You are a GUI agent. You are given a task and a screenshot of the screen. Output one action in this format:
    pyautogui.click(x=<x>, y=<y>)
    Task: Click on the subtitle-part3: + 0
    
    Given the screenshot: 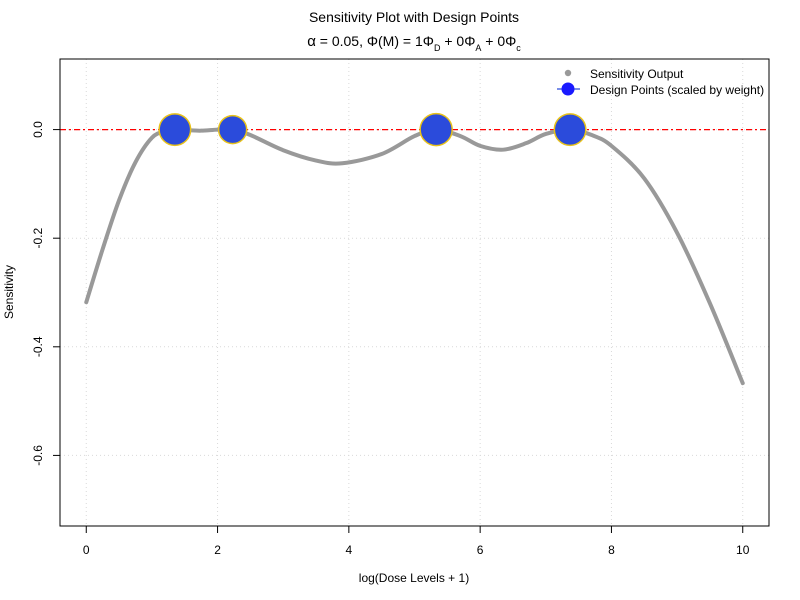 What is the action you would take?
    pyautogui.click(x=452, y=41)
    